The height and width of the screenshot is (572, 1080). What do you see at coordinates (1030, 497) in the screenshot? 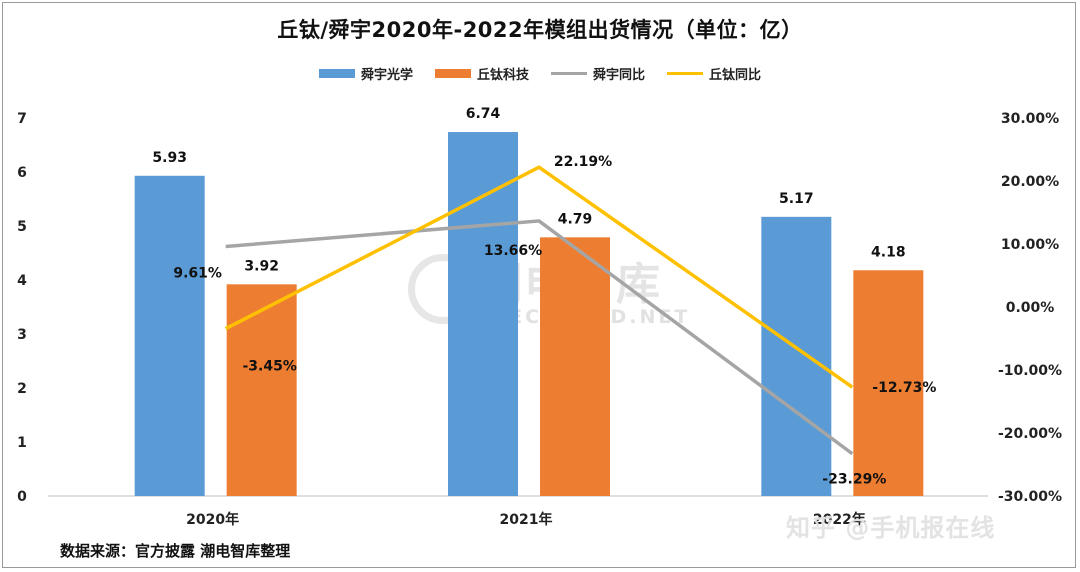
I see `y2-tick-label: -30.00%` at bounding box center [1030, 497].